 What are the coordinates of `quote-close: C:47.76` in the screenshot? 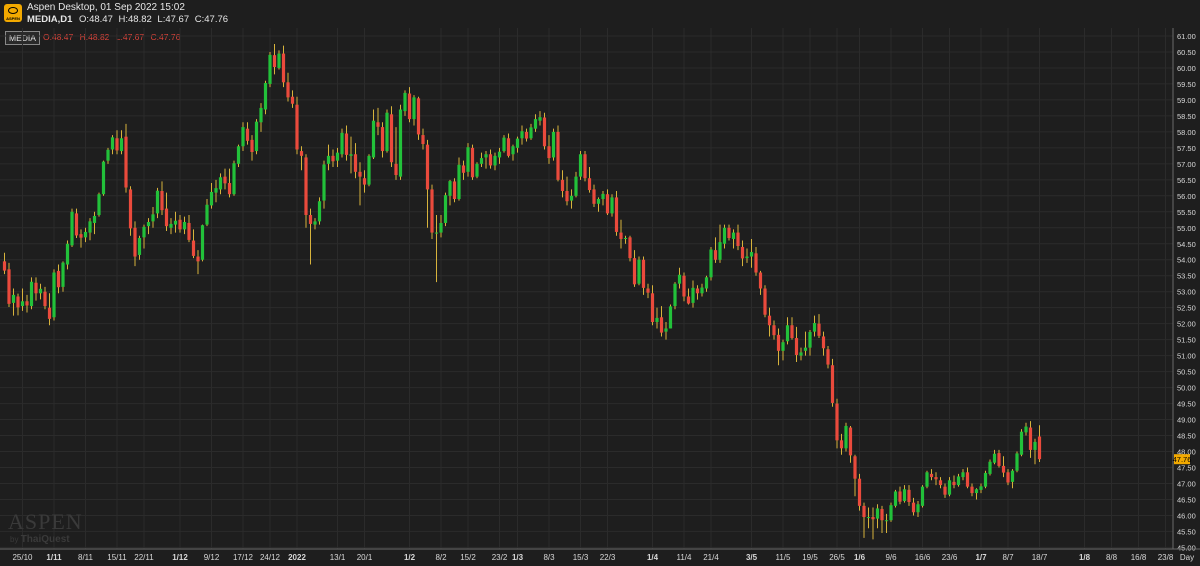 It's located at (211, 19).